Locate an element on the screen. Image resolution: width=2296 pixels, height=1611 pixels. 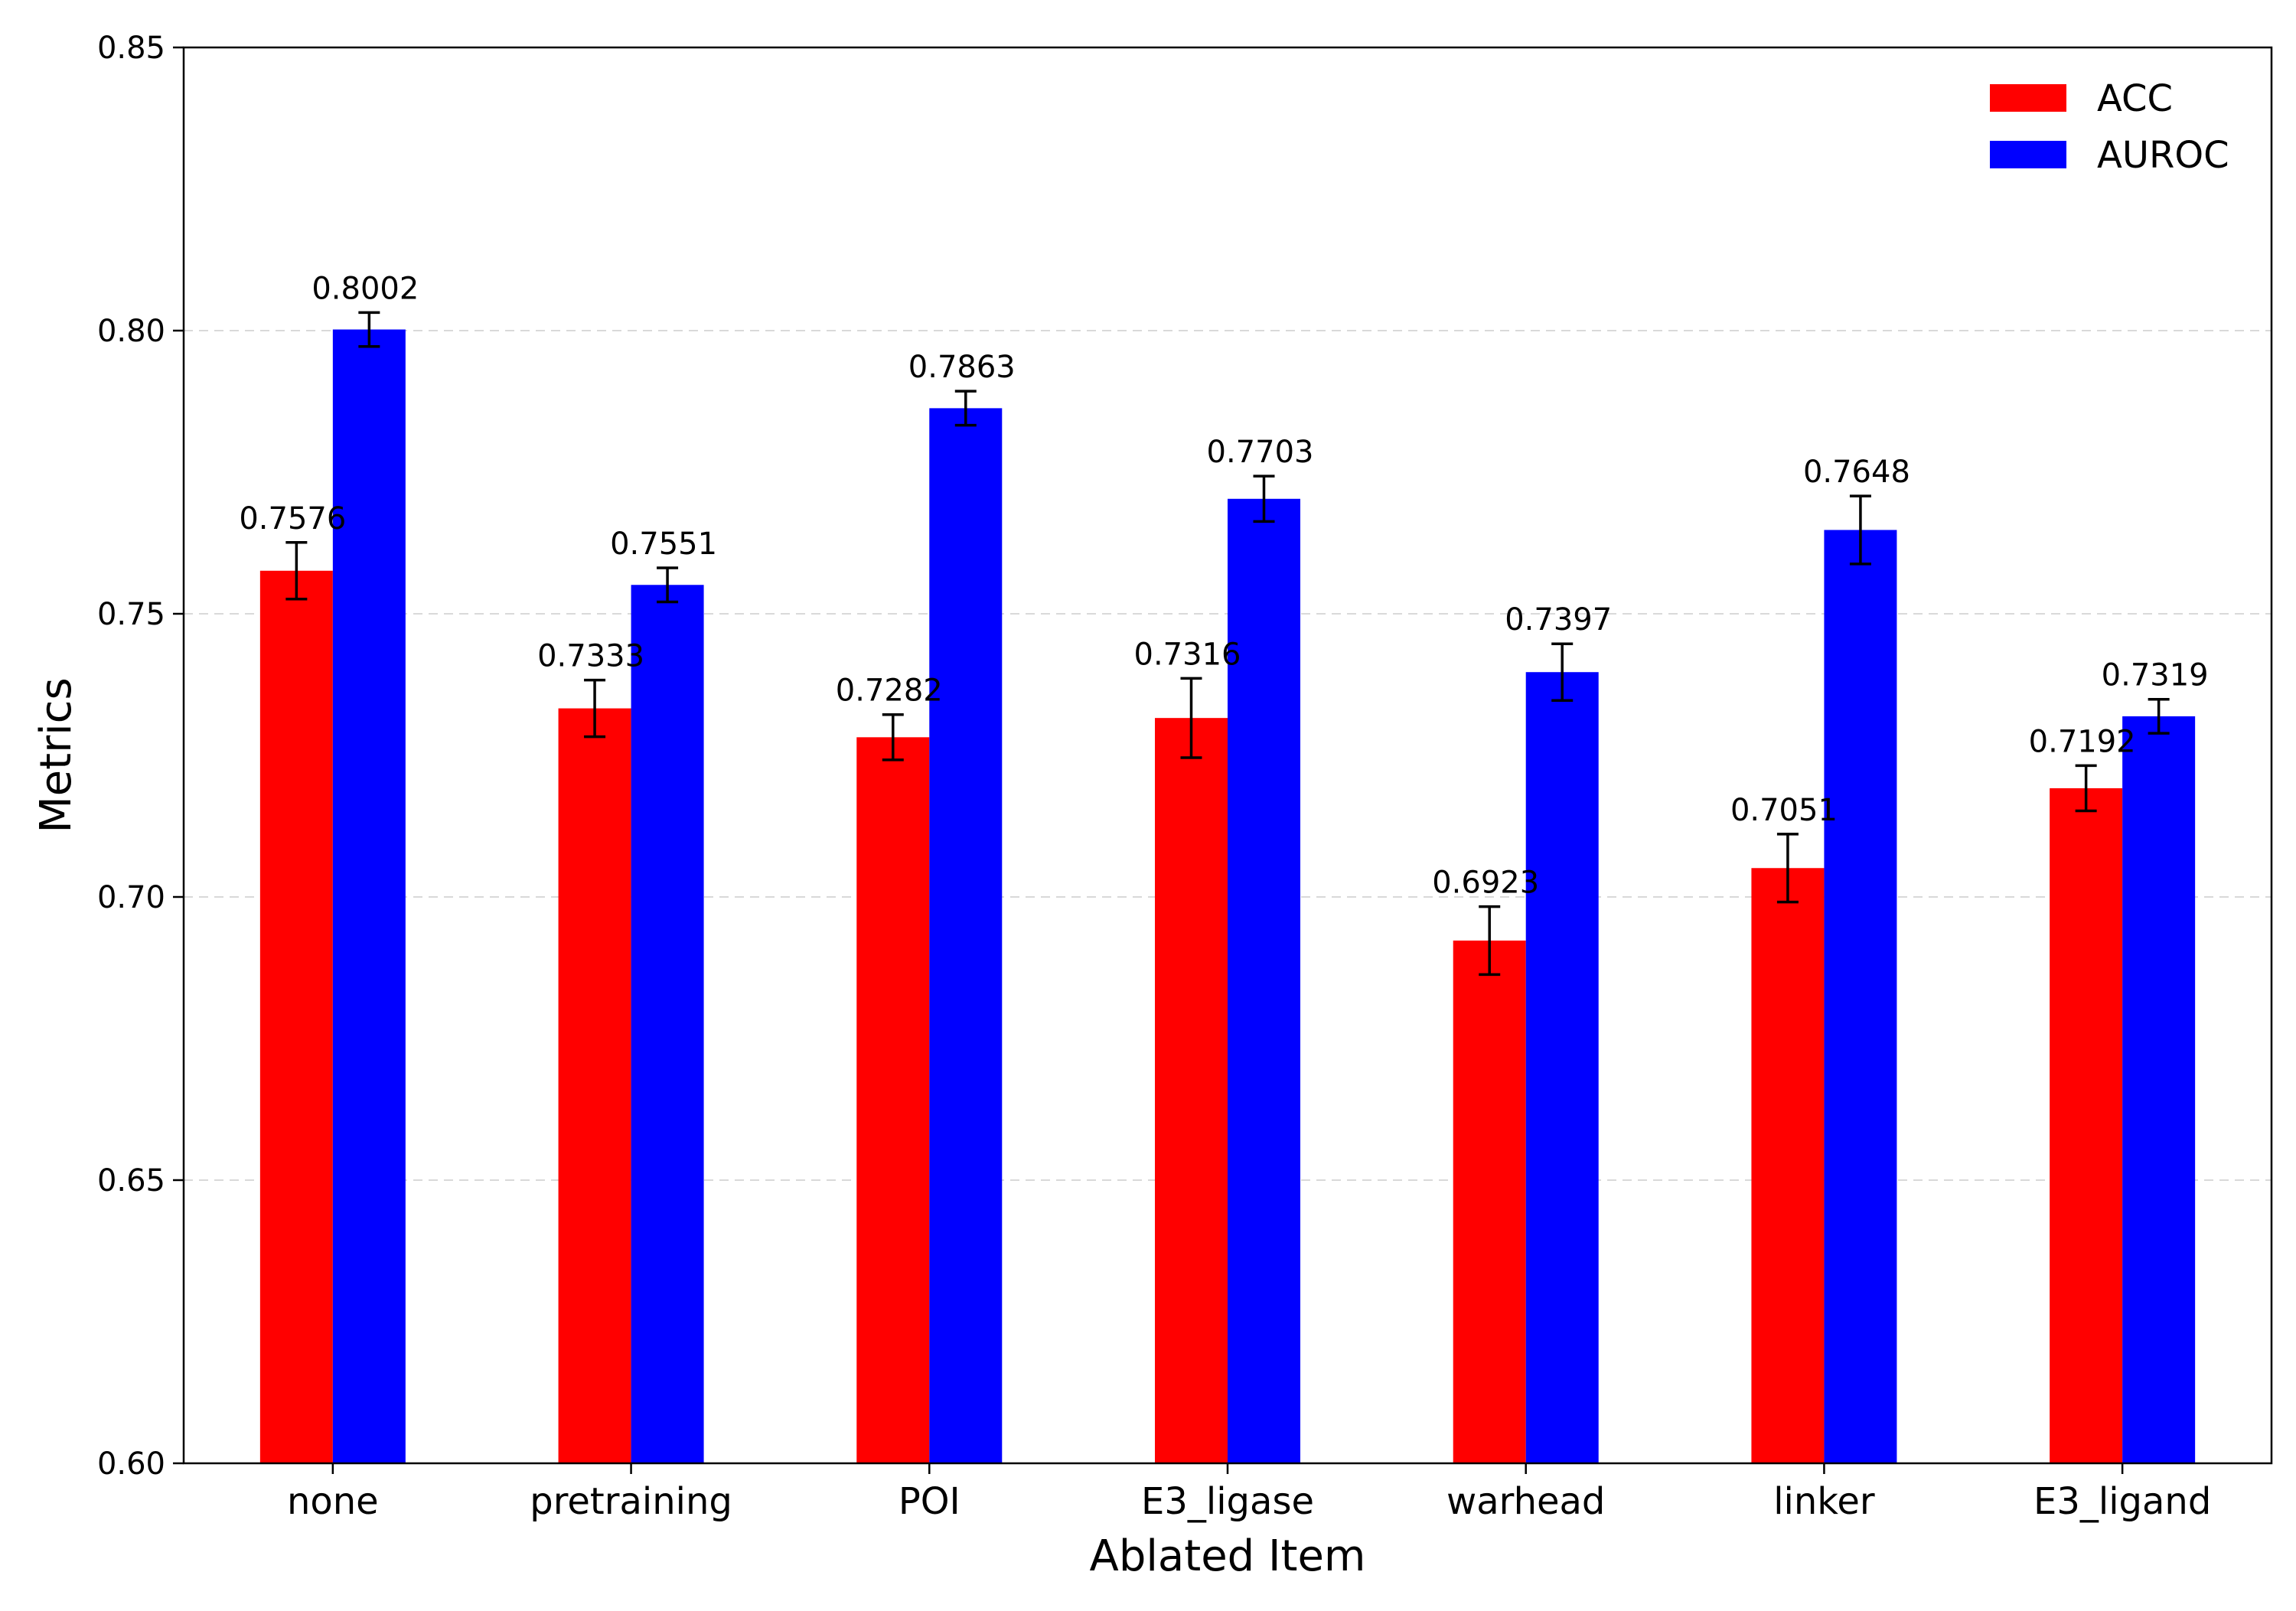
legend: ACC AUROC is located at coordinates (2109, 127).